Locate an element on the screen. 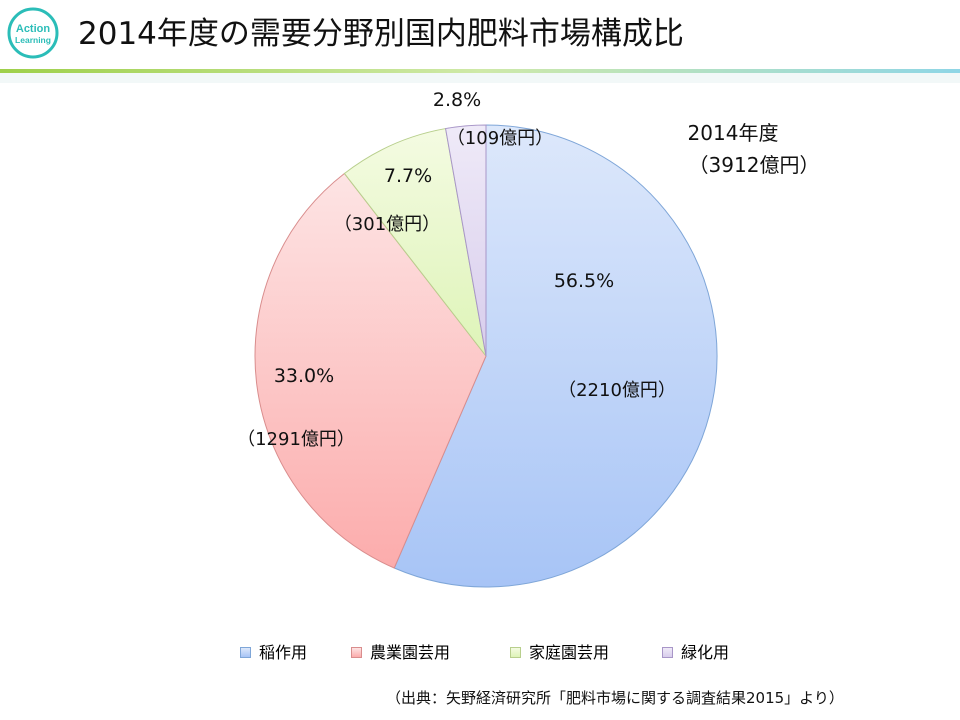 The width and height of the screenshot is (960, 720). legend-swatch-home-gardening is located at coordinates (515, 652).